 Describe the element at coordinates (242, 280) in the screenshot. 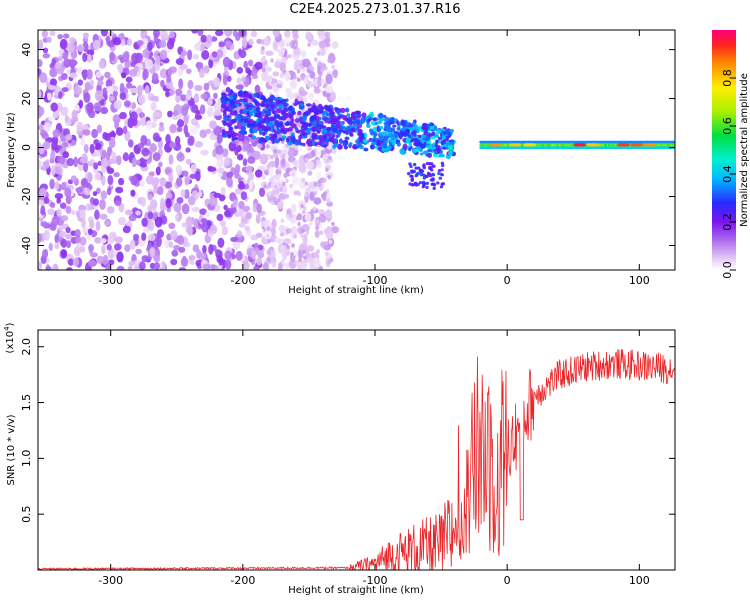

I see `spectrogram-x-tick-label: -200` at that location.